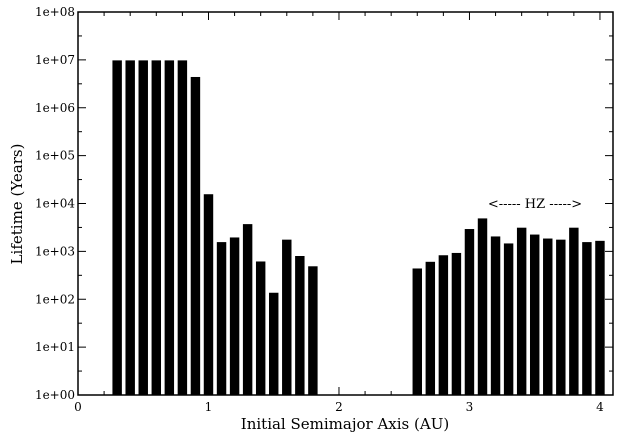 The image size is (620, 438). Describe the element at coordinates (55, 299) in the screenshot. I see `y-tick-label: 1e+02` at that location.